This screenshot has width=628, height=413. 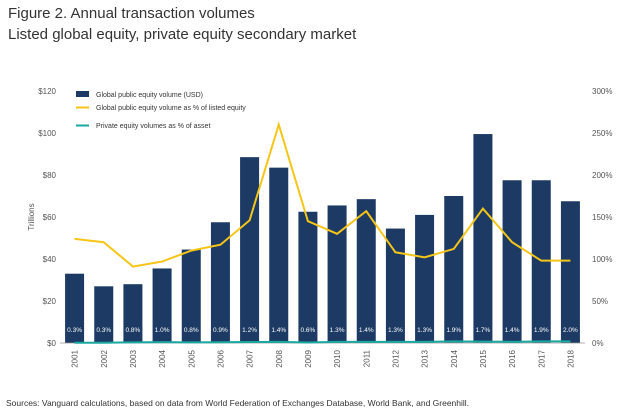 What do you see at coordinates (512, 261) in the screenshot?
I see `bar-2016` at bounding box center [512, 261].